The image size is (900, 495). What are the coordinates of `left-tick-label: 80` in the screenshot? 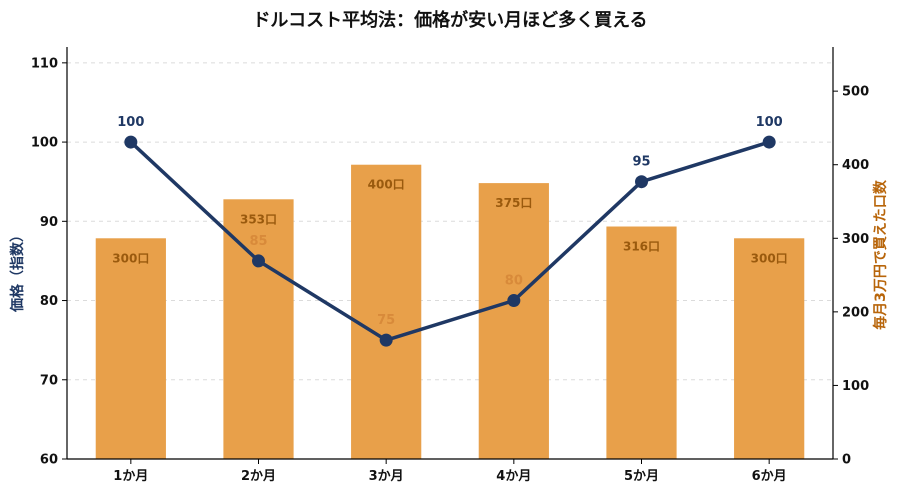 It's located at (49, 301).